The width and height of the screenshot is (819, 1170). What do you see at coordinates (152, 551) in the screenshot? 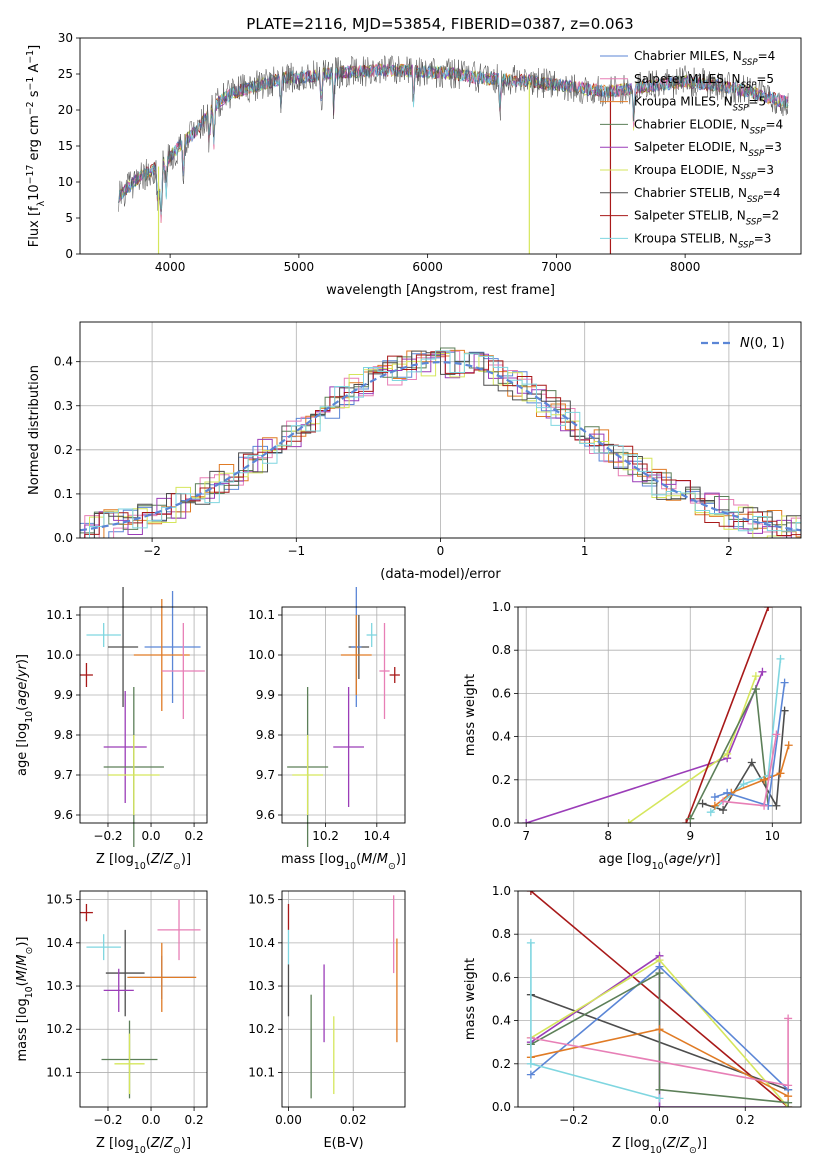
I see `x-tick-label: −2` at bounding box center [152, 551].